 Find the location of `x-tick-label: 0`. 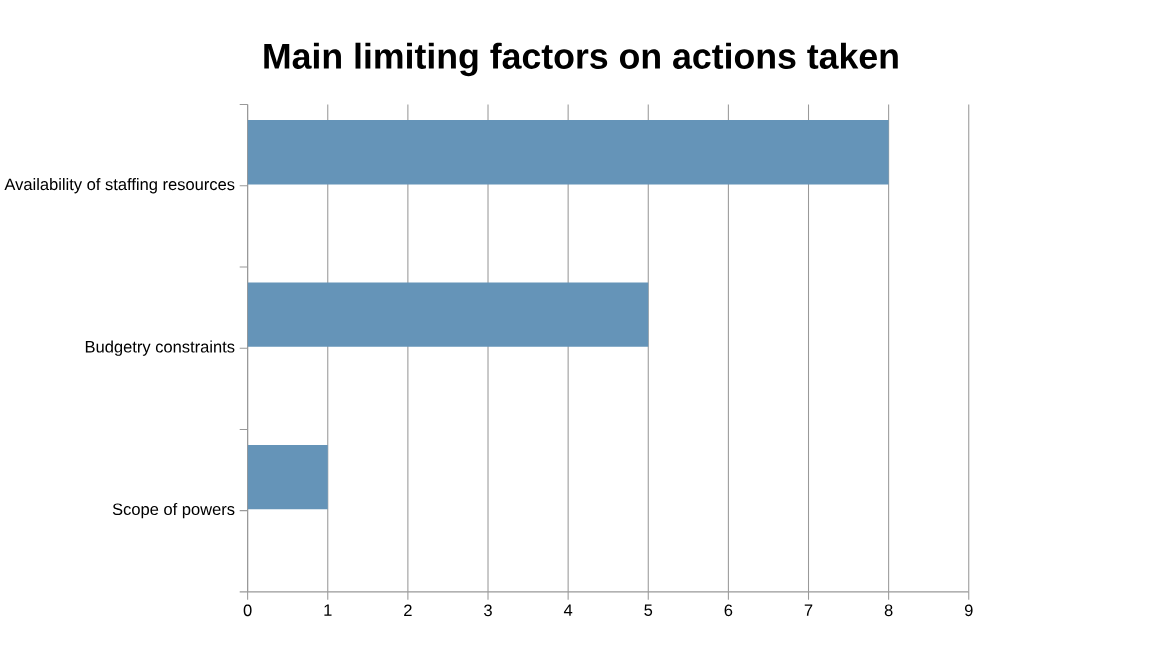

x-tick-label: 0 is located at coordinates (247, 610).